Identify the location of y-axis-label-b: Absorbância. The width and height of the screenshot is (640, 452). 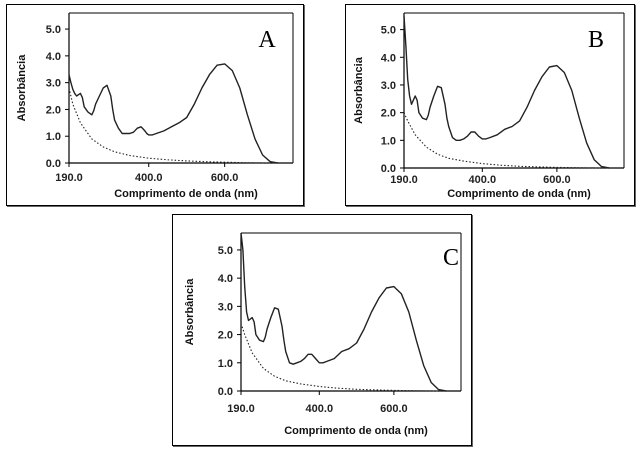
(359, 90).